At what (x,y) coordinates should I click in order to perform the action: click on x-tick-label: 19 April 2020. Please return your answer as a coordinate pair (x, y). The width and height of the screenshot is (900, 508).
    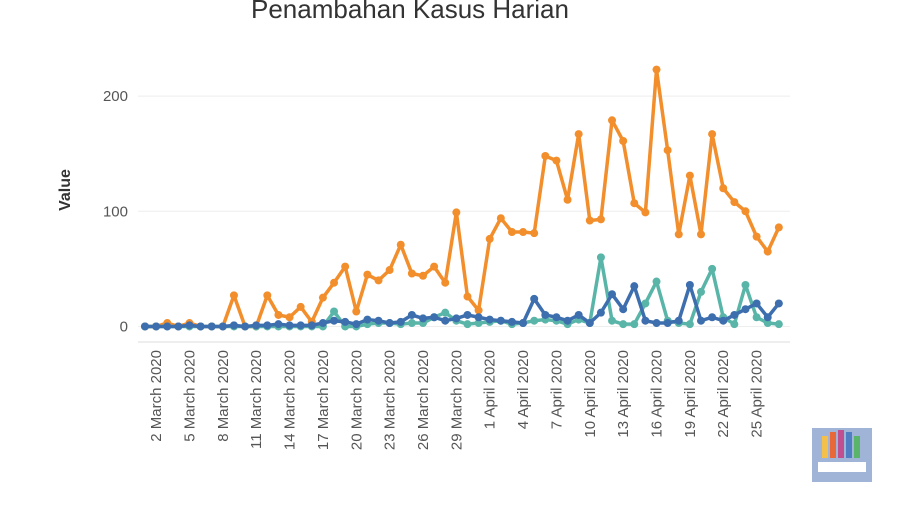
    Looking at the image, I should click on (690, 394).